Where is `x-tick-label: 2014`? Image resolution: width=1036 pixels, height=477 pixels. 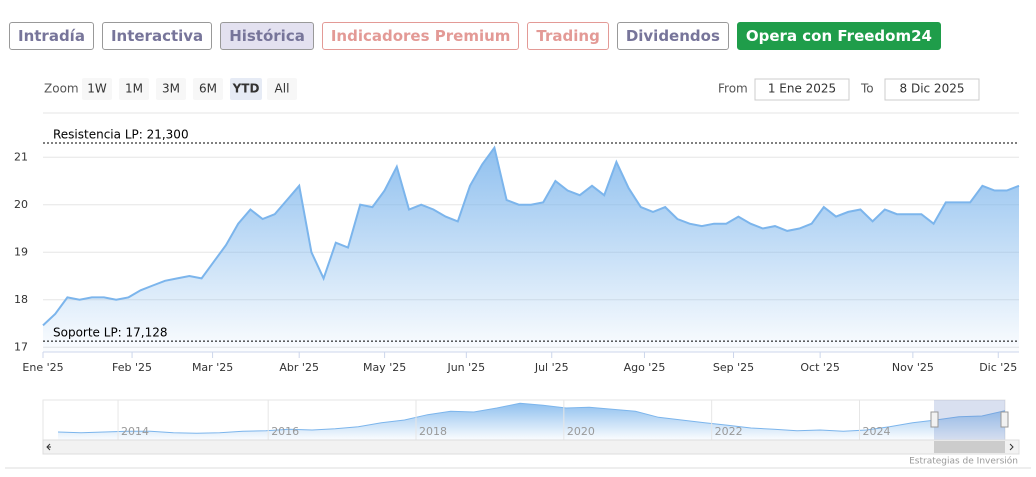 x-tick-label: 2014 is located at coordinates (135, 431).